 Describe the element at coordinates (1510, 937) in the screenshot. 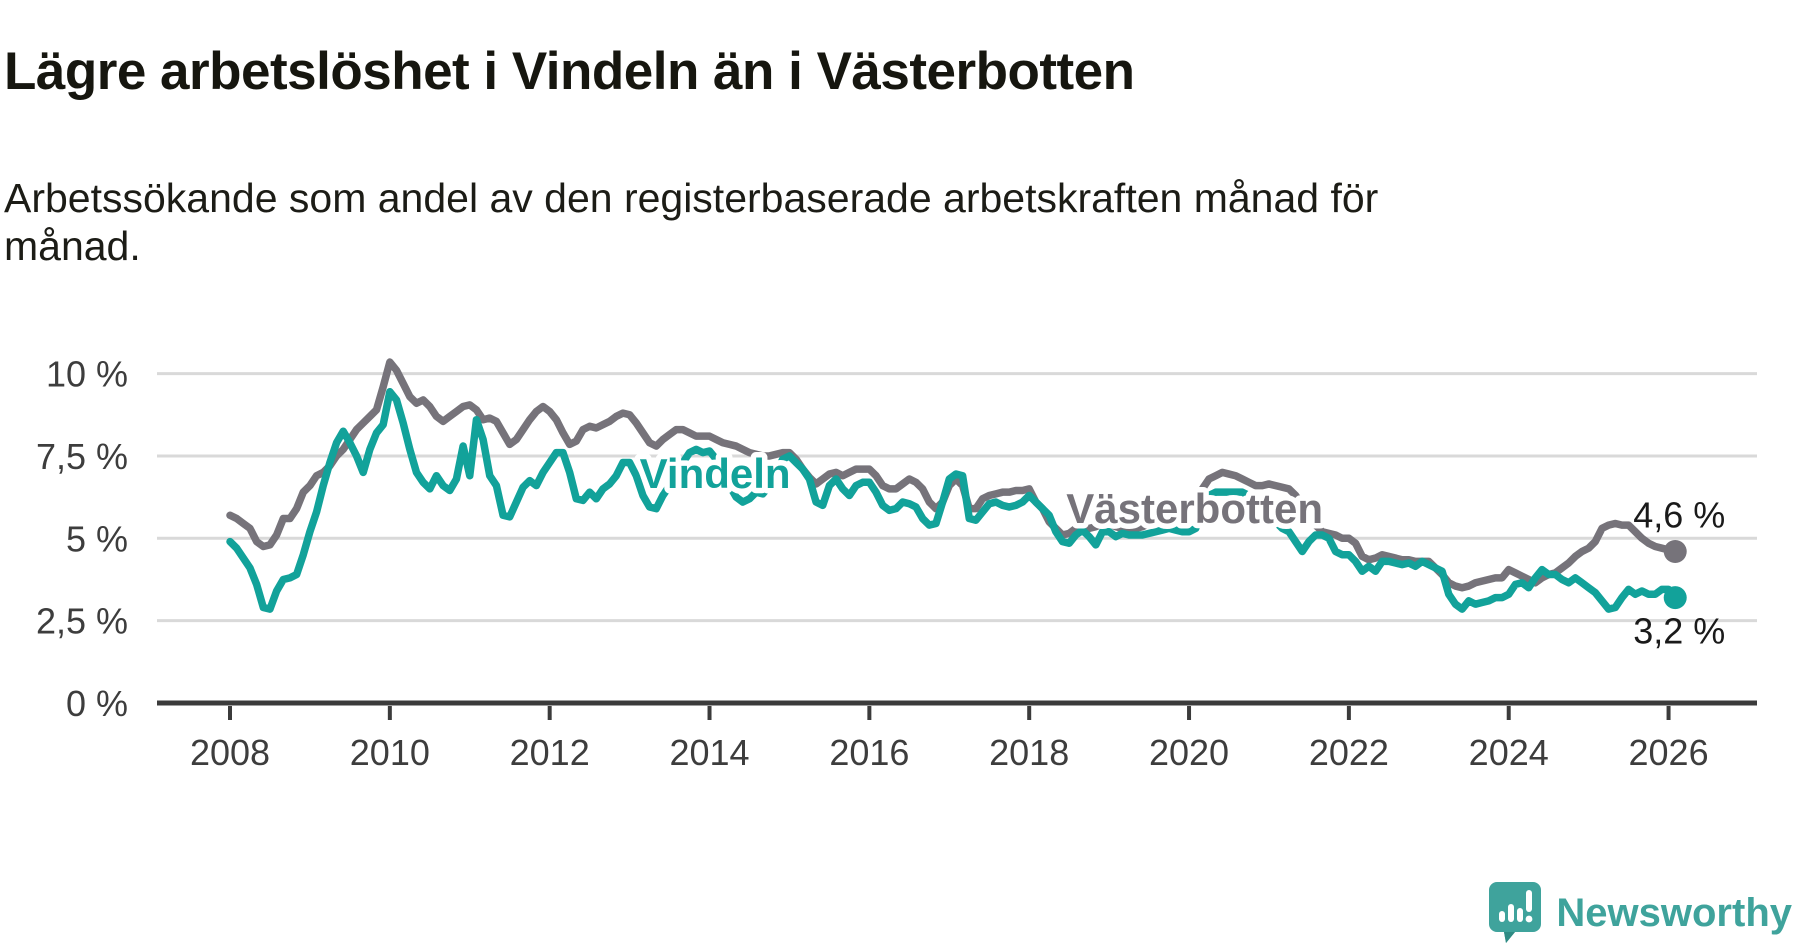

I see `bubble-tail-shade` at that location.